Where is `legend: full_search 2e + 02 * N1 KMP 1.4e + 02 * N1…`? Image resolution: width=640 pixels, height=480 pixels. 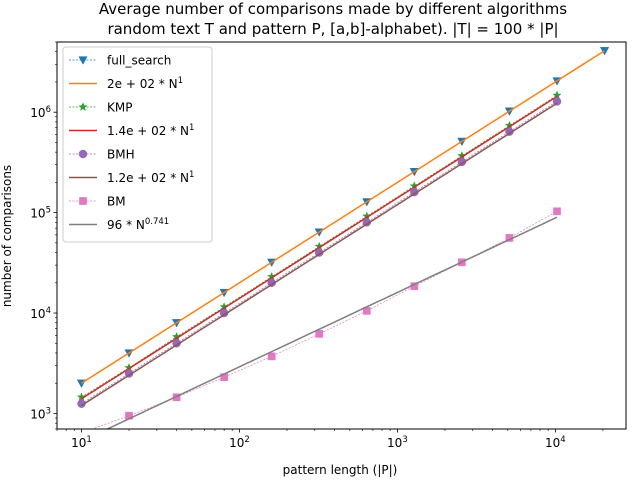 legend: full_search 2e + 02 * N1 KMP 1.4e + 02 * N1… is located at coordinates (137, 144).